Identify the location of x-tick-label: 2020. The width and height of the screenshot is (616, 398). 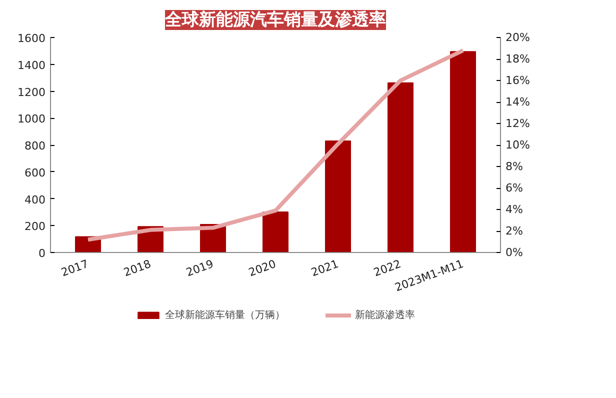
(262, 268).